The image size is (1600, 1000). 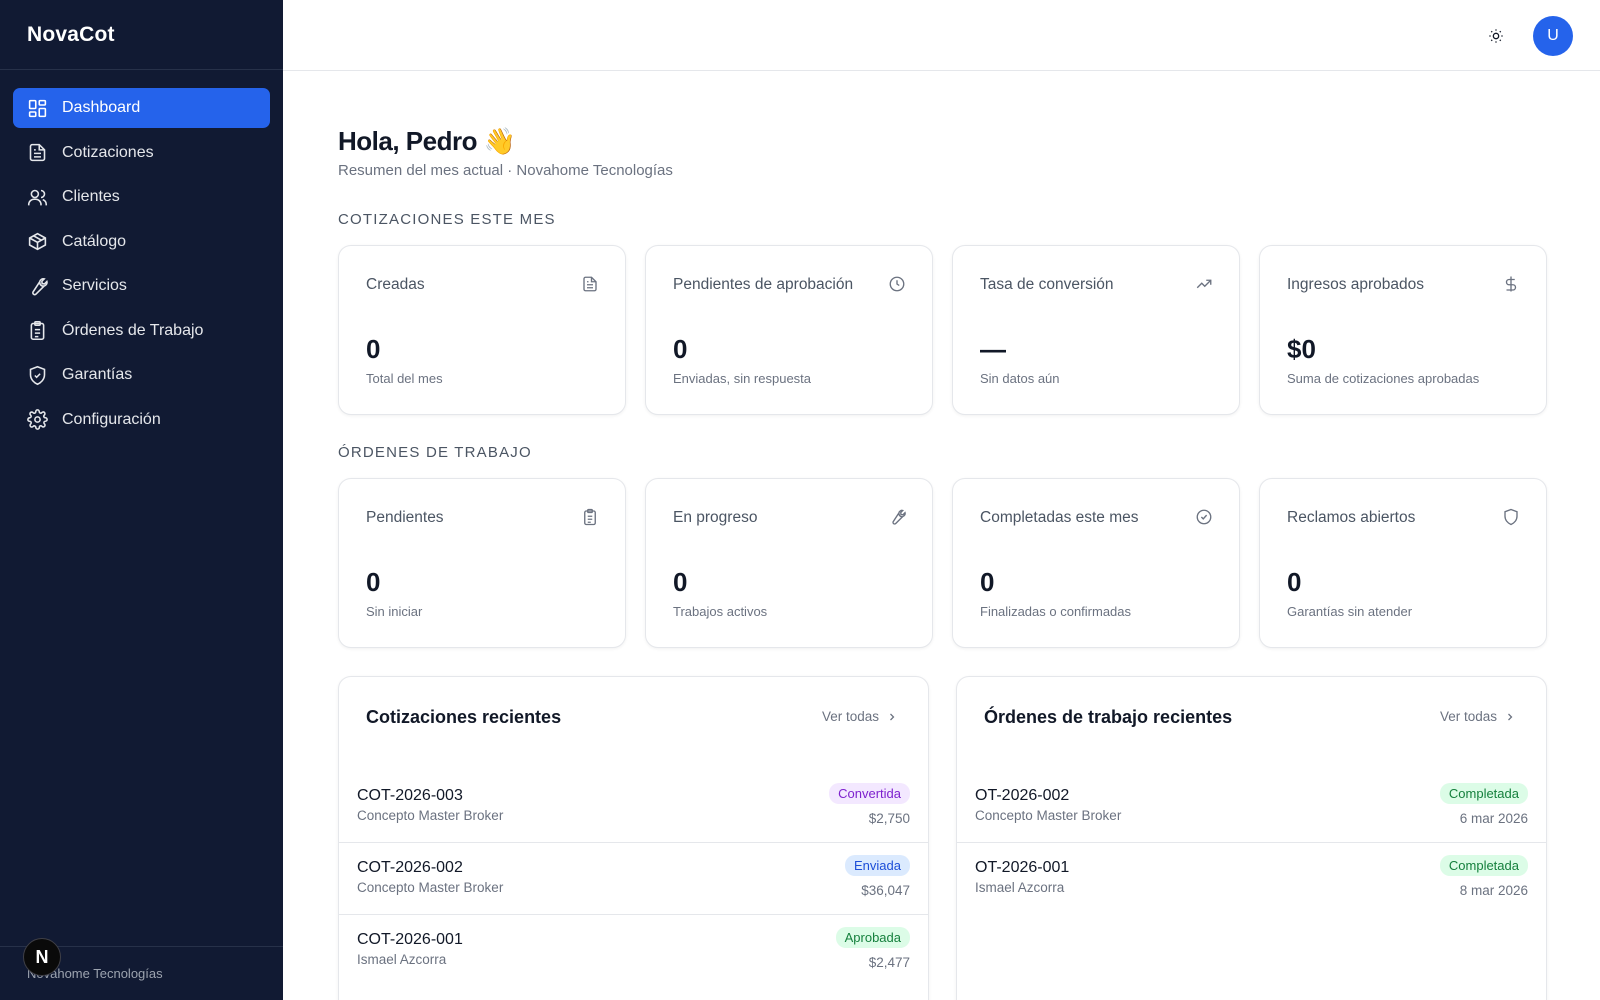 I want to click on stat-desc: Suma de cotizaciones aprobadas, so click(x=1383, y=378).